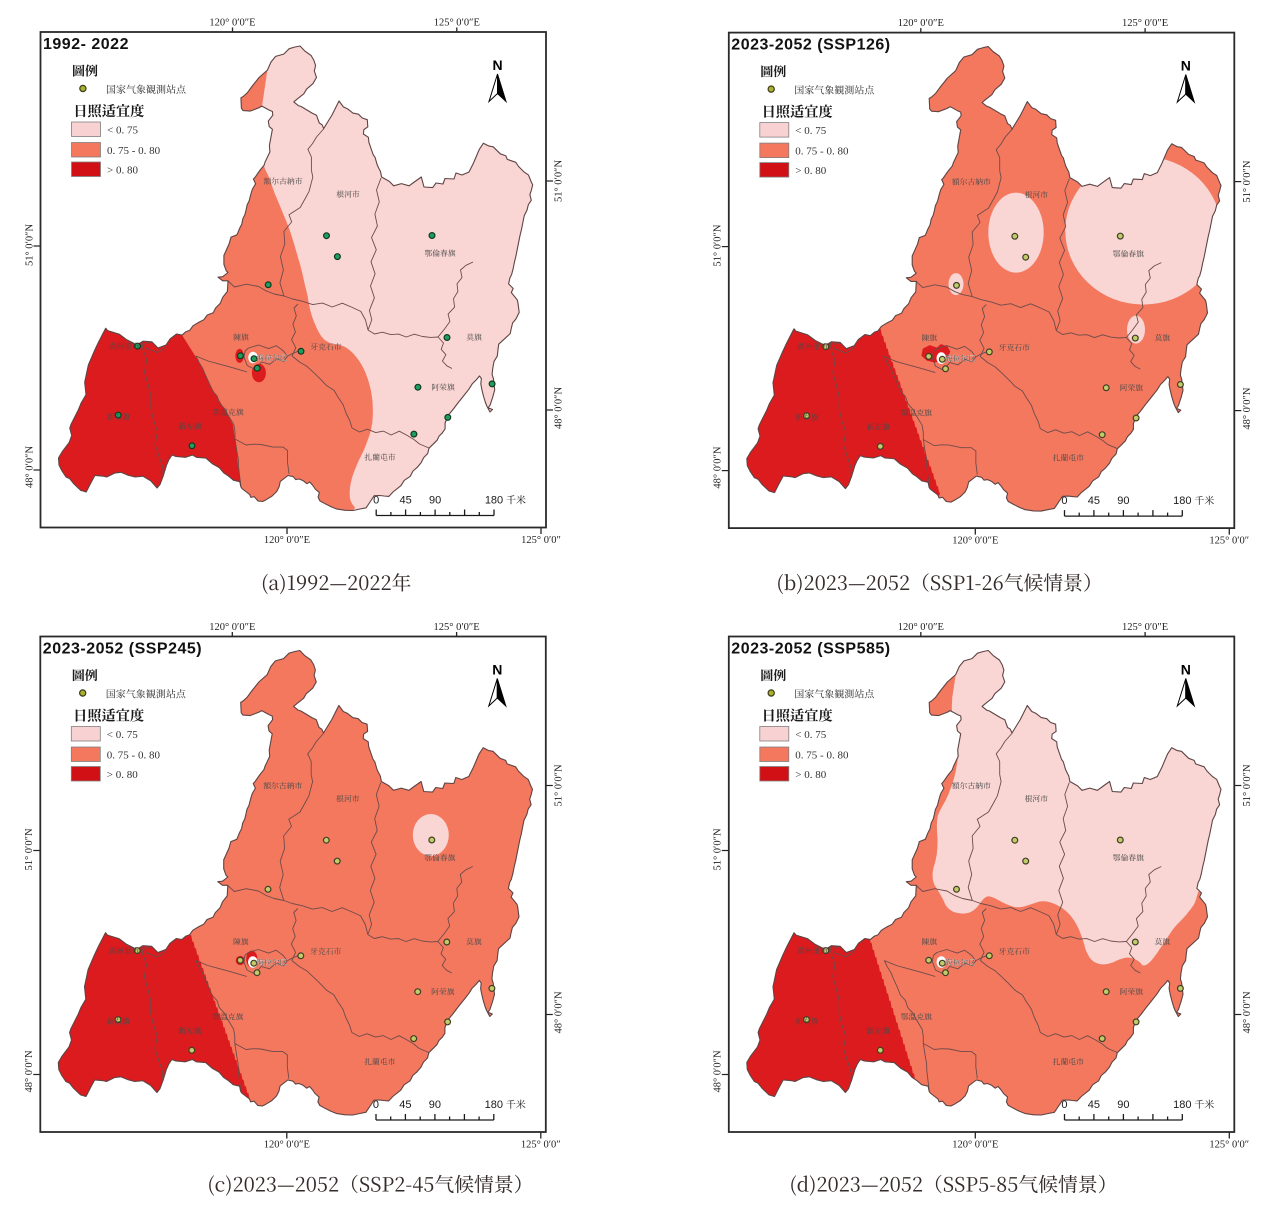 This screenshot has width=1270, height=1213. I want to click on svg-text: 2023-2052 (SSP245), so click(122, 649).